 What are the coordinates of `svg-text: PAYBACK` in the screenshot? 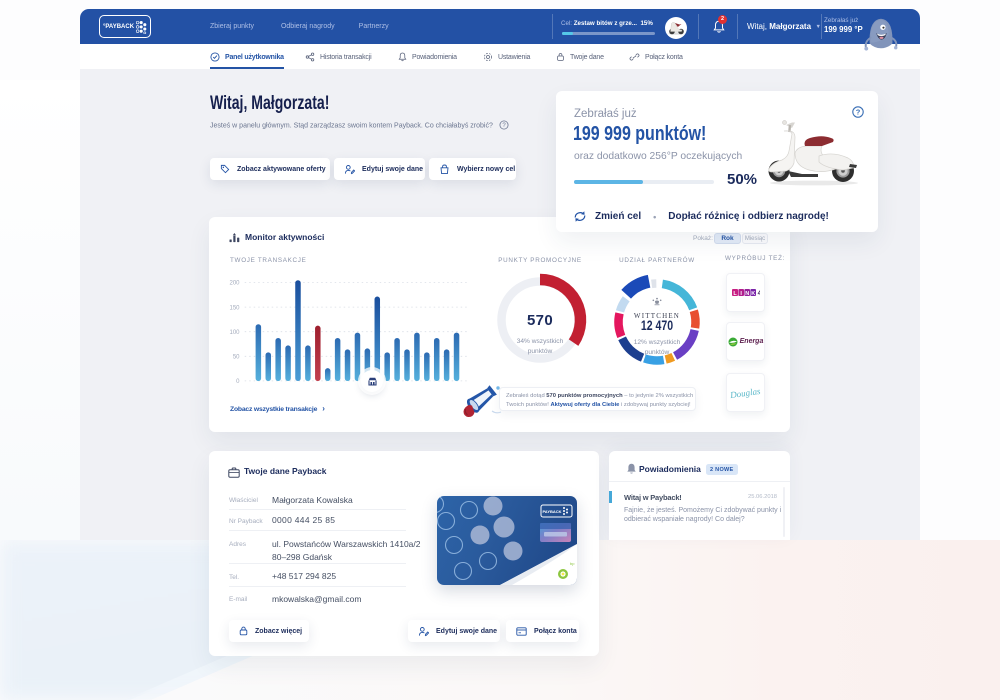 It's located at (551, 511).